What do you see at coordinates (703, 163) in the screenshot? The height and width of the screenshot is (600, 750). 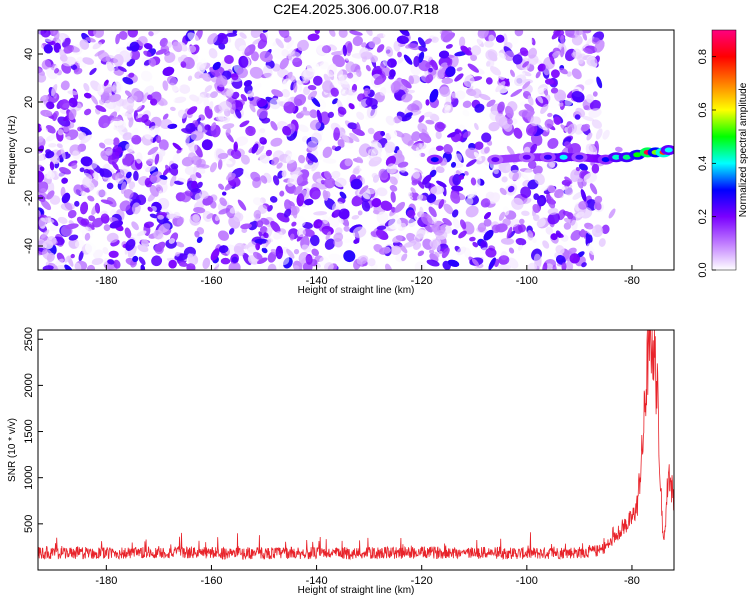 I see `colorbar-tick-label: 0.4` at bounding box center [703, 163].